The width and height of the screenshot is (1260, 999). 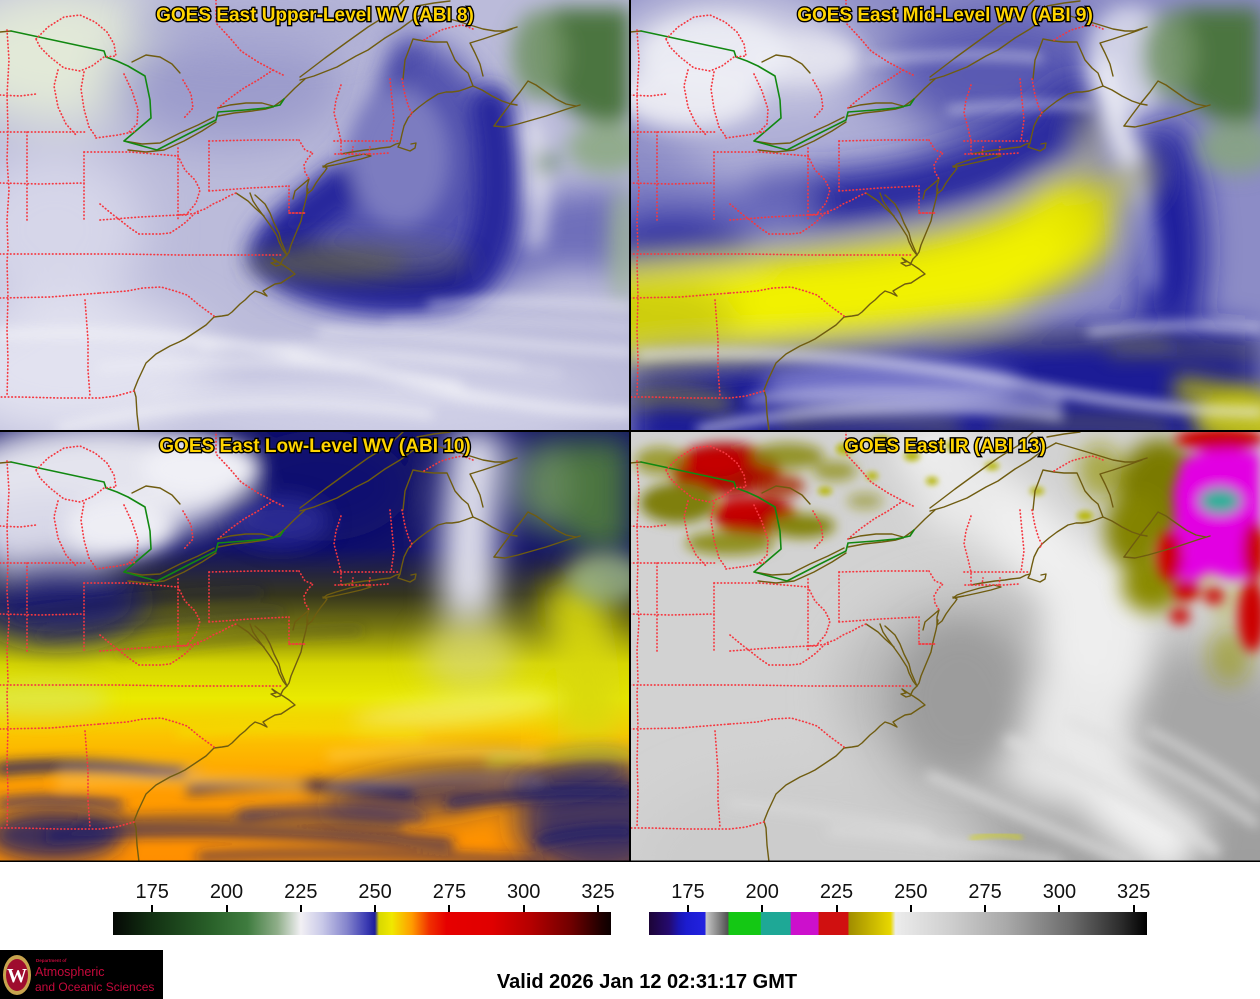 I want to click on svg-text: Department of, so click(x=51, y=960).